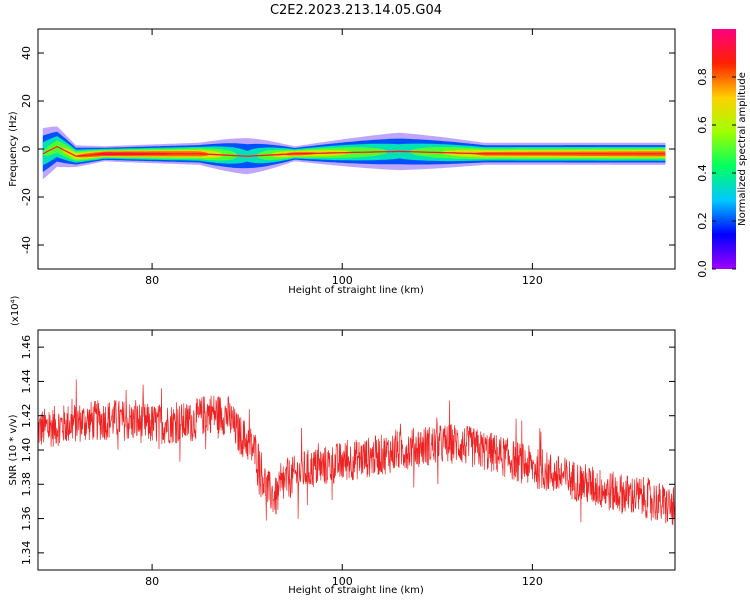 This screenshot has width=750, height=600. I want to click on spectrogram-ytick-label: -40, so click(26, 245).